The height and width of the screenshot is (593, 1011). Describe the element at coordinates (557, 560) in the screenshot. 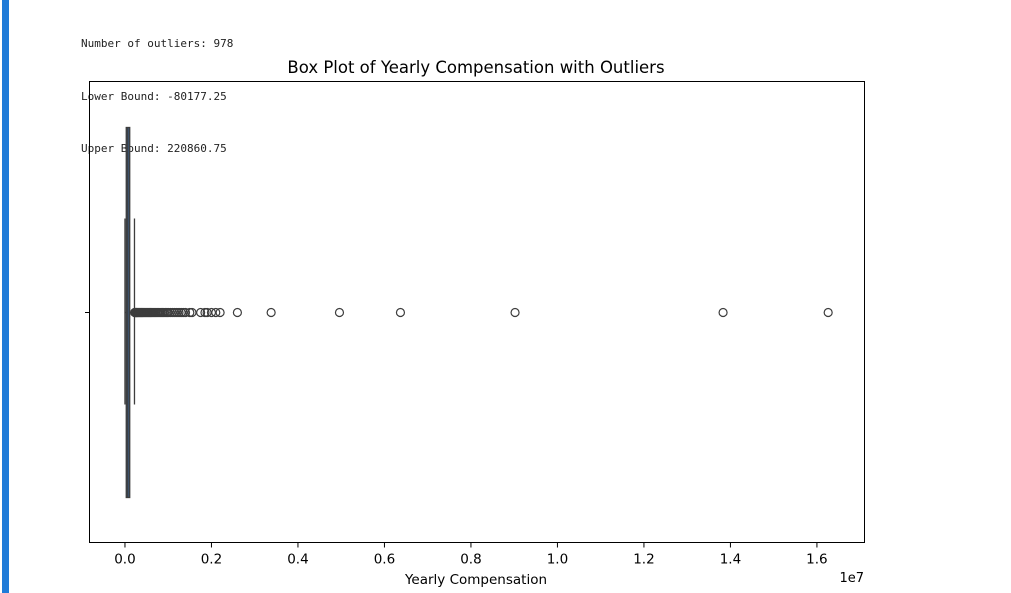

I see `x-tick-label: 1.0` at that location.